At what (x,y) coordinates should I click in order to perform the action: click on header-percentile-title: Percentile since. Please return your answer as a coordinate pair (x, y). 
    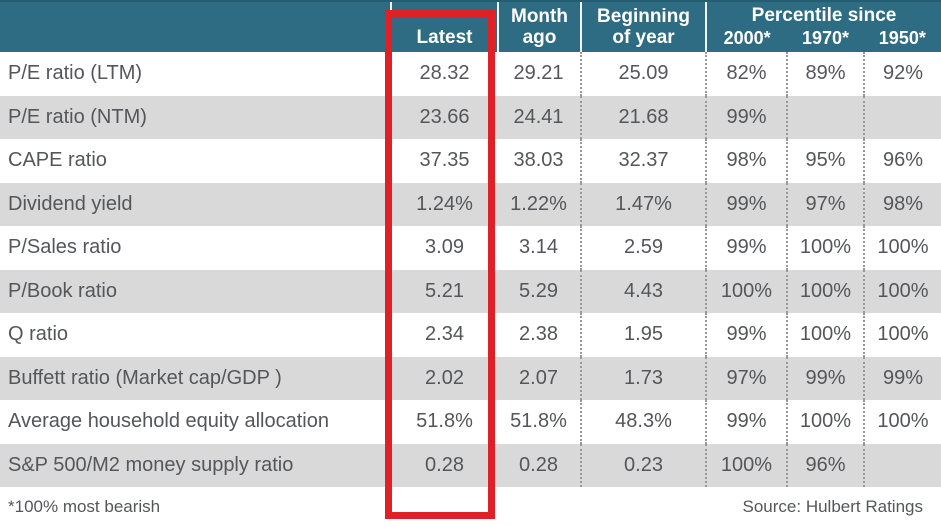
    Looking at the image, I should click on (824, 15).